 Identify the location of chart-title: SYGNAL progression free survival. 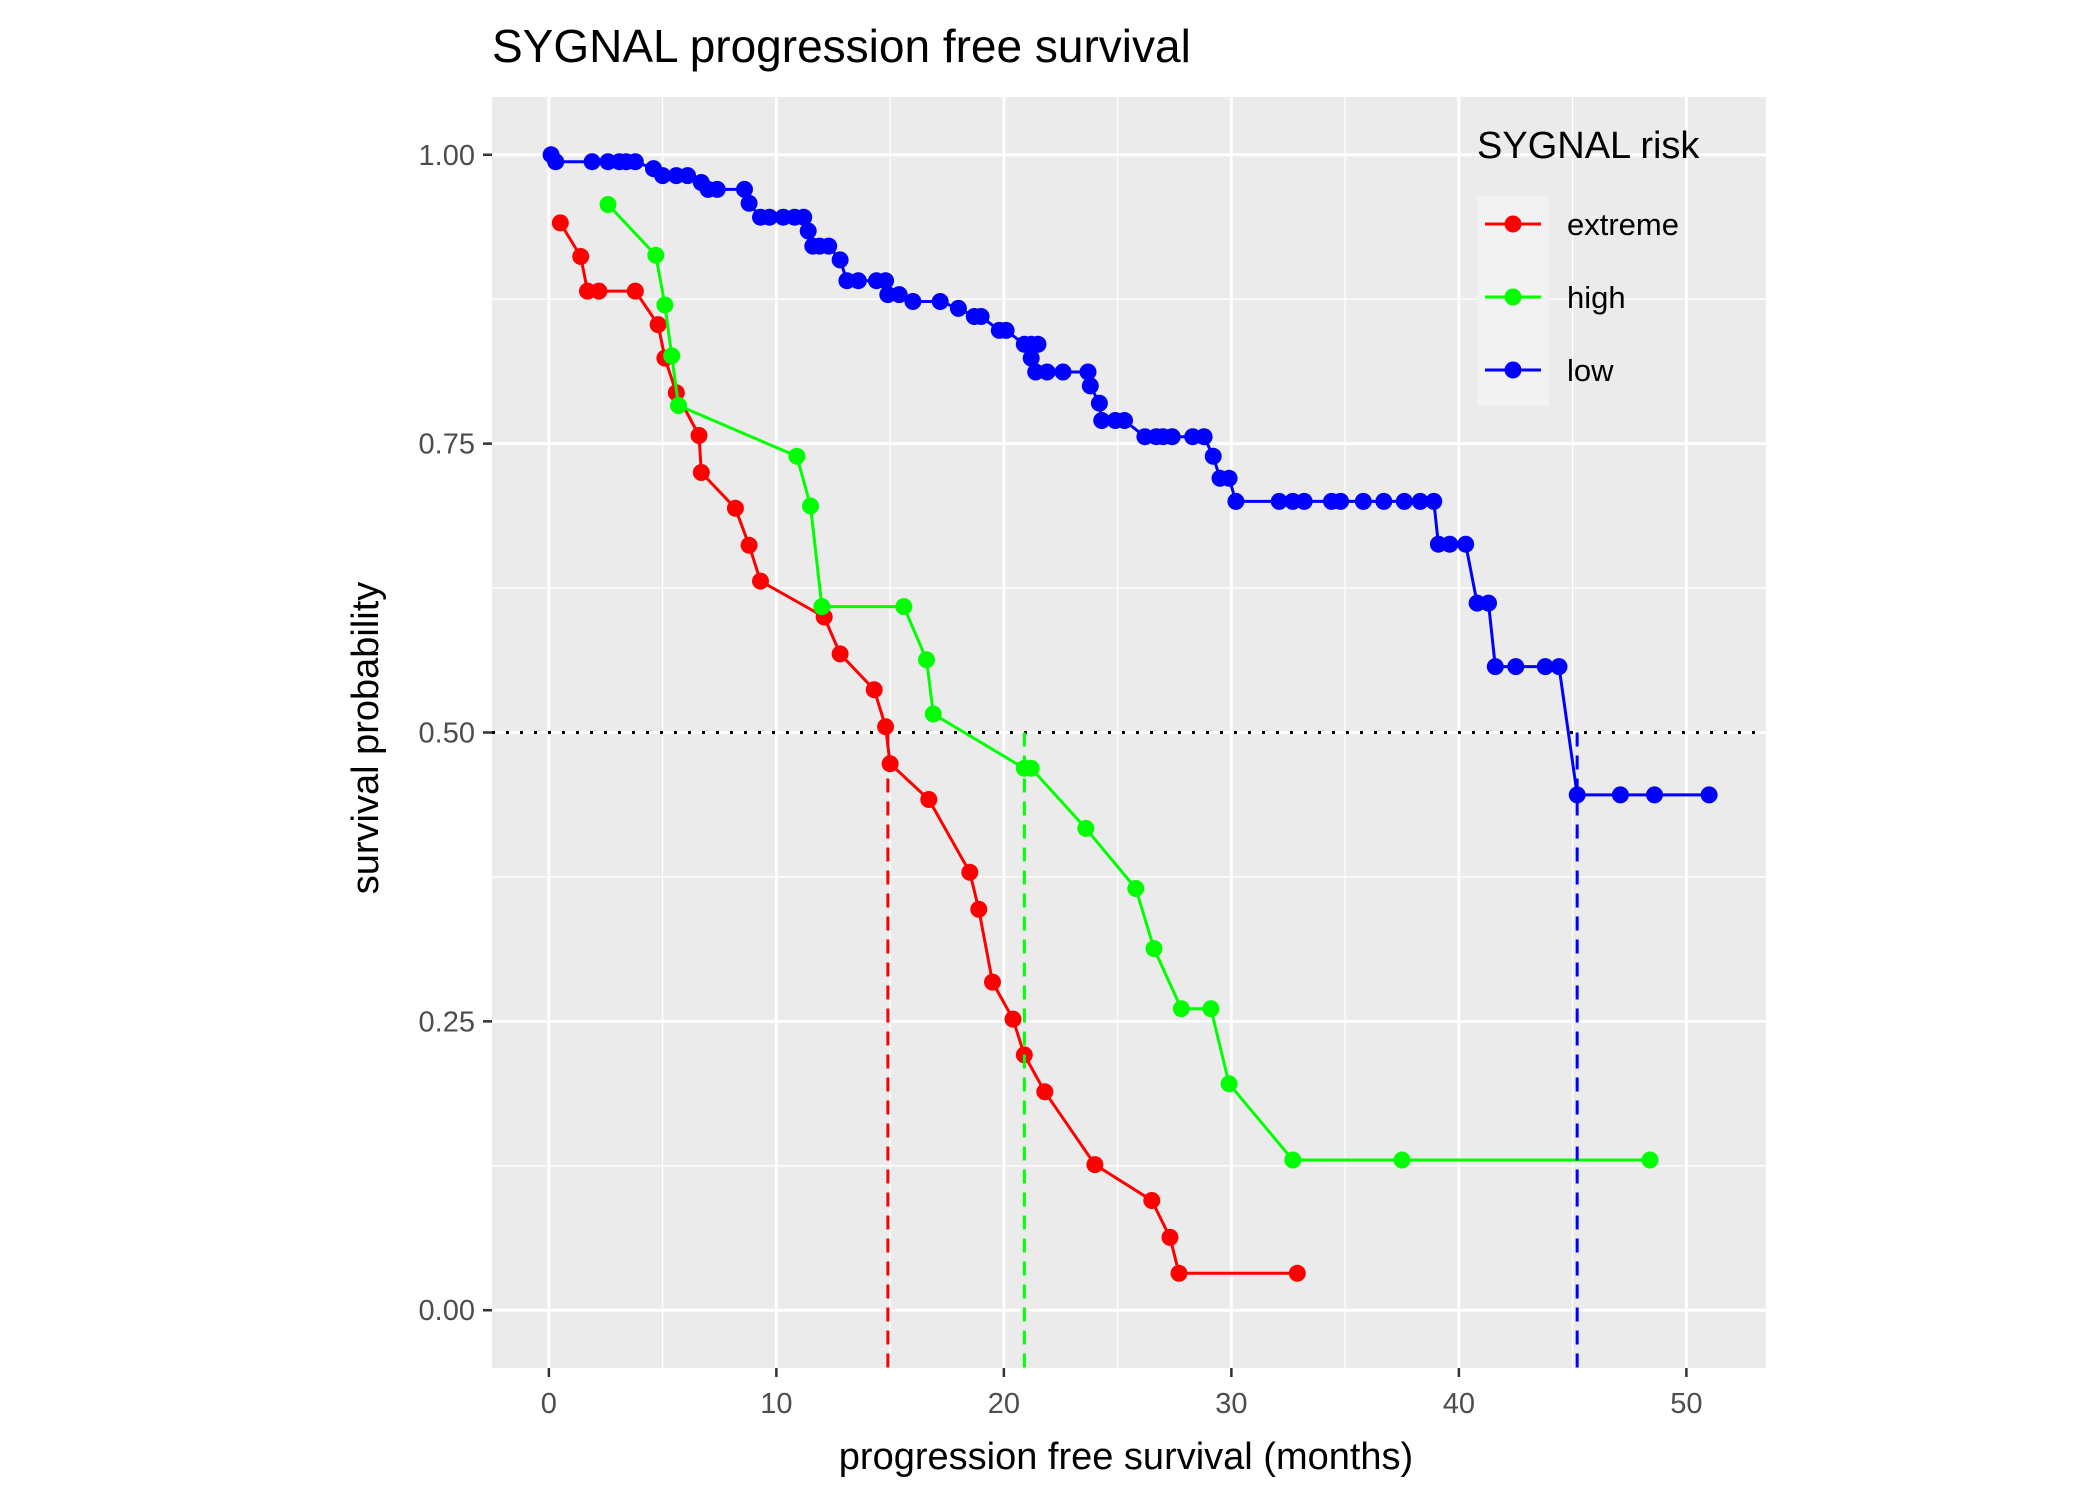
(841, 46).